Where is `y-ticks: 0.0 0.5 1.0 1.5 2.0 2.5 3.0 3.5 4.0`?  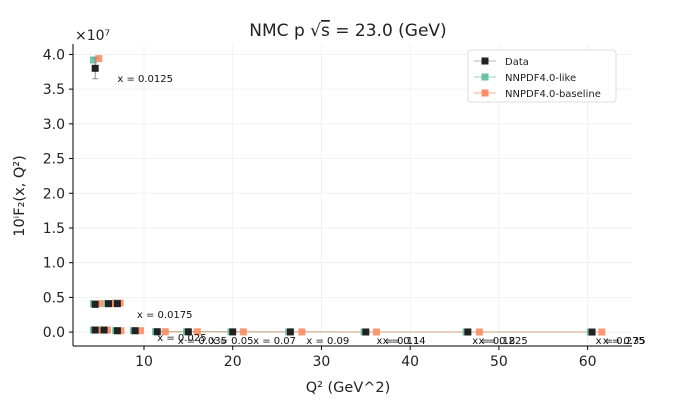
y-ticks: 0.0 0.5 1.0 1.5 2.0 2.5 3.0 3.5 4.0 is located at coordinates (58, 194).